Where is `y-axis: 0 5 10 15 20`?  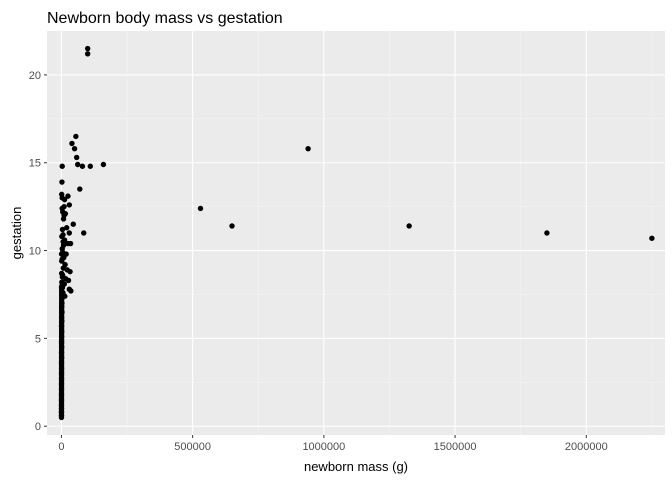 y-axis: 0 5 10 15 20 is located at coordinates (38, 251).